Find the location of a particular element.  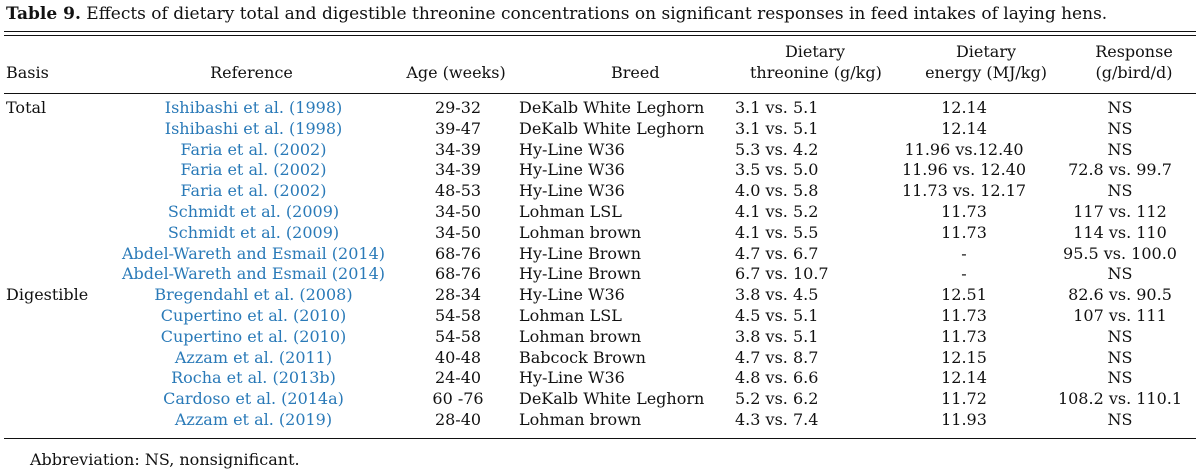

cell-energy: 11.96 vs. 12.40 is located at coordinates (964, 170).